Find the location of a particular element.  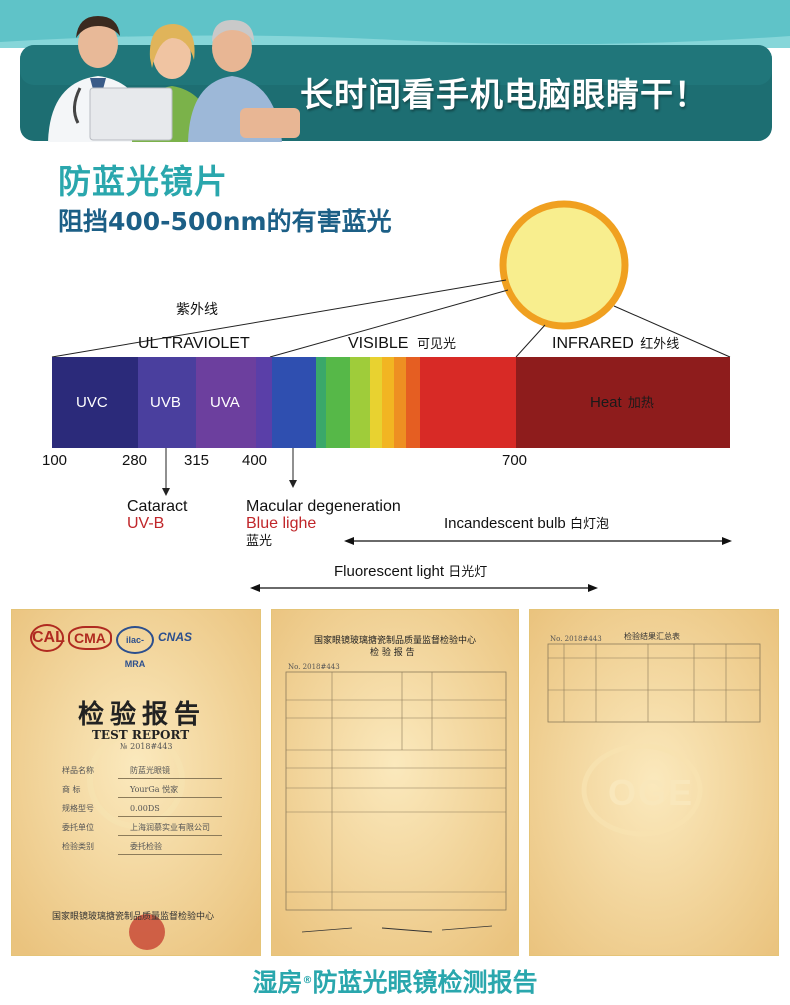

report-2-subtitle: 检 验 报 告 is located at coordinates (392, 653).